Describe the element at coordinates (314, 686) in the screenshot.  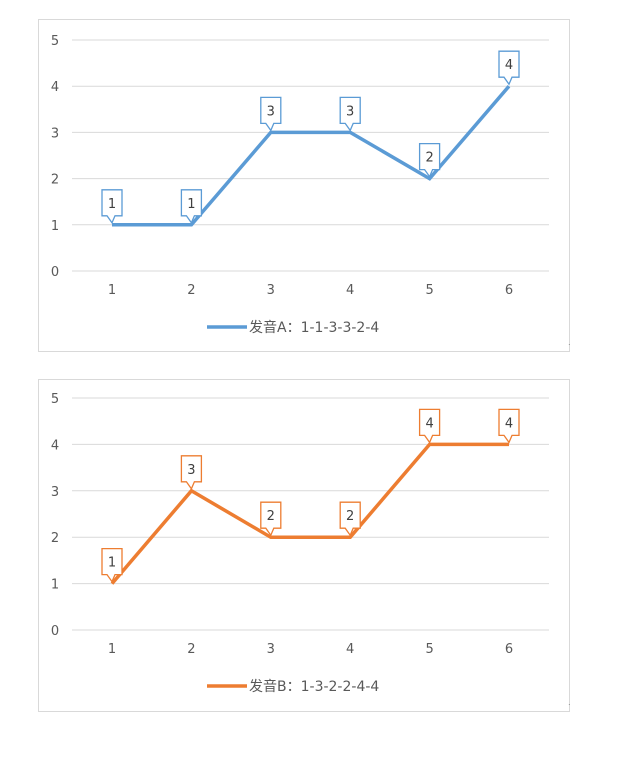
I see `legend-label: 发音B：1-3-2-2-4-4` at that location.